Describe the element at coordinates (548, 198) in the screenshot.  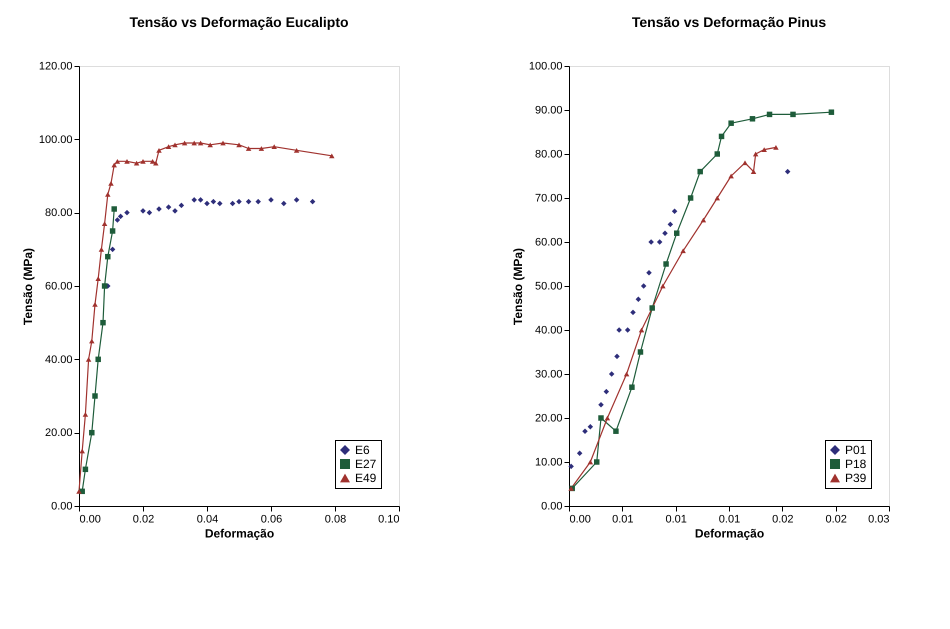
I see `y-tick-label: 70.00` at that location.